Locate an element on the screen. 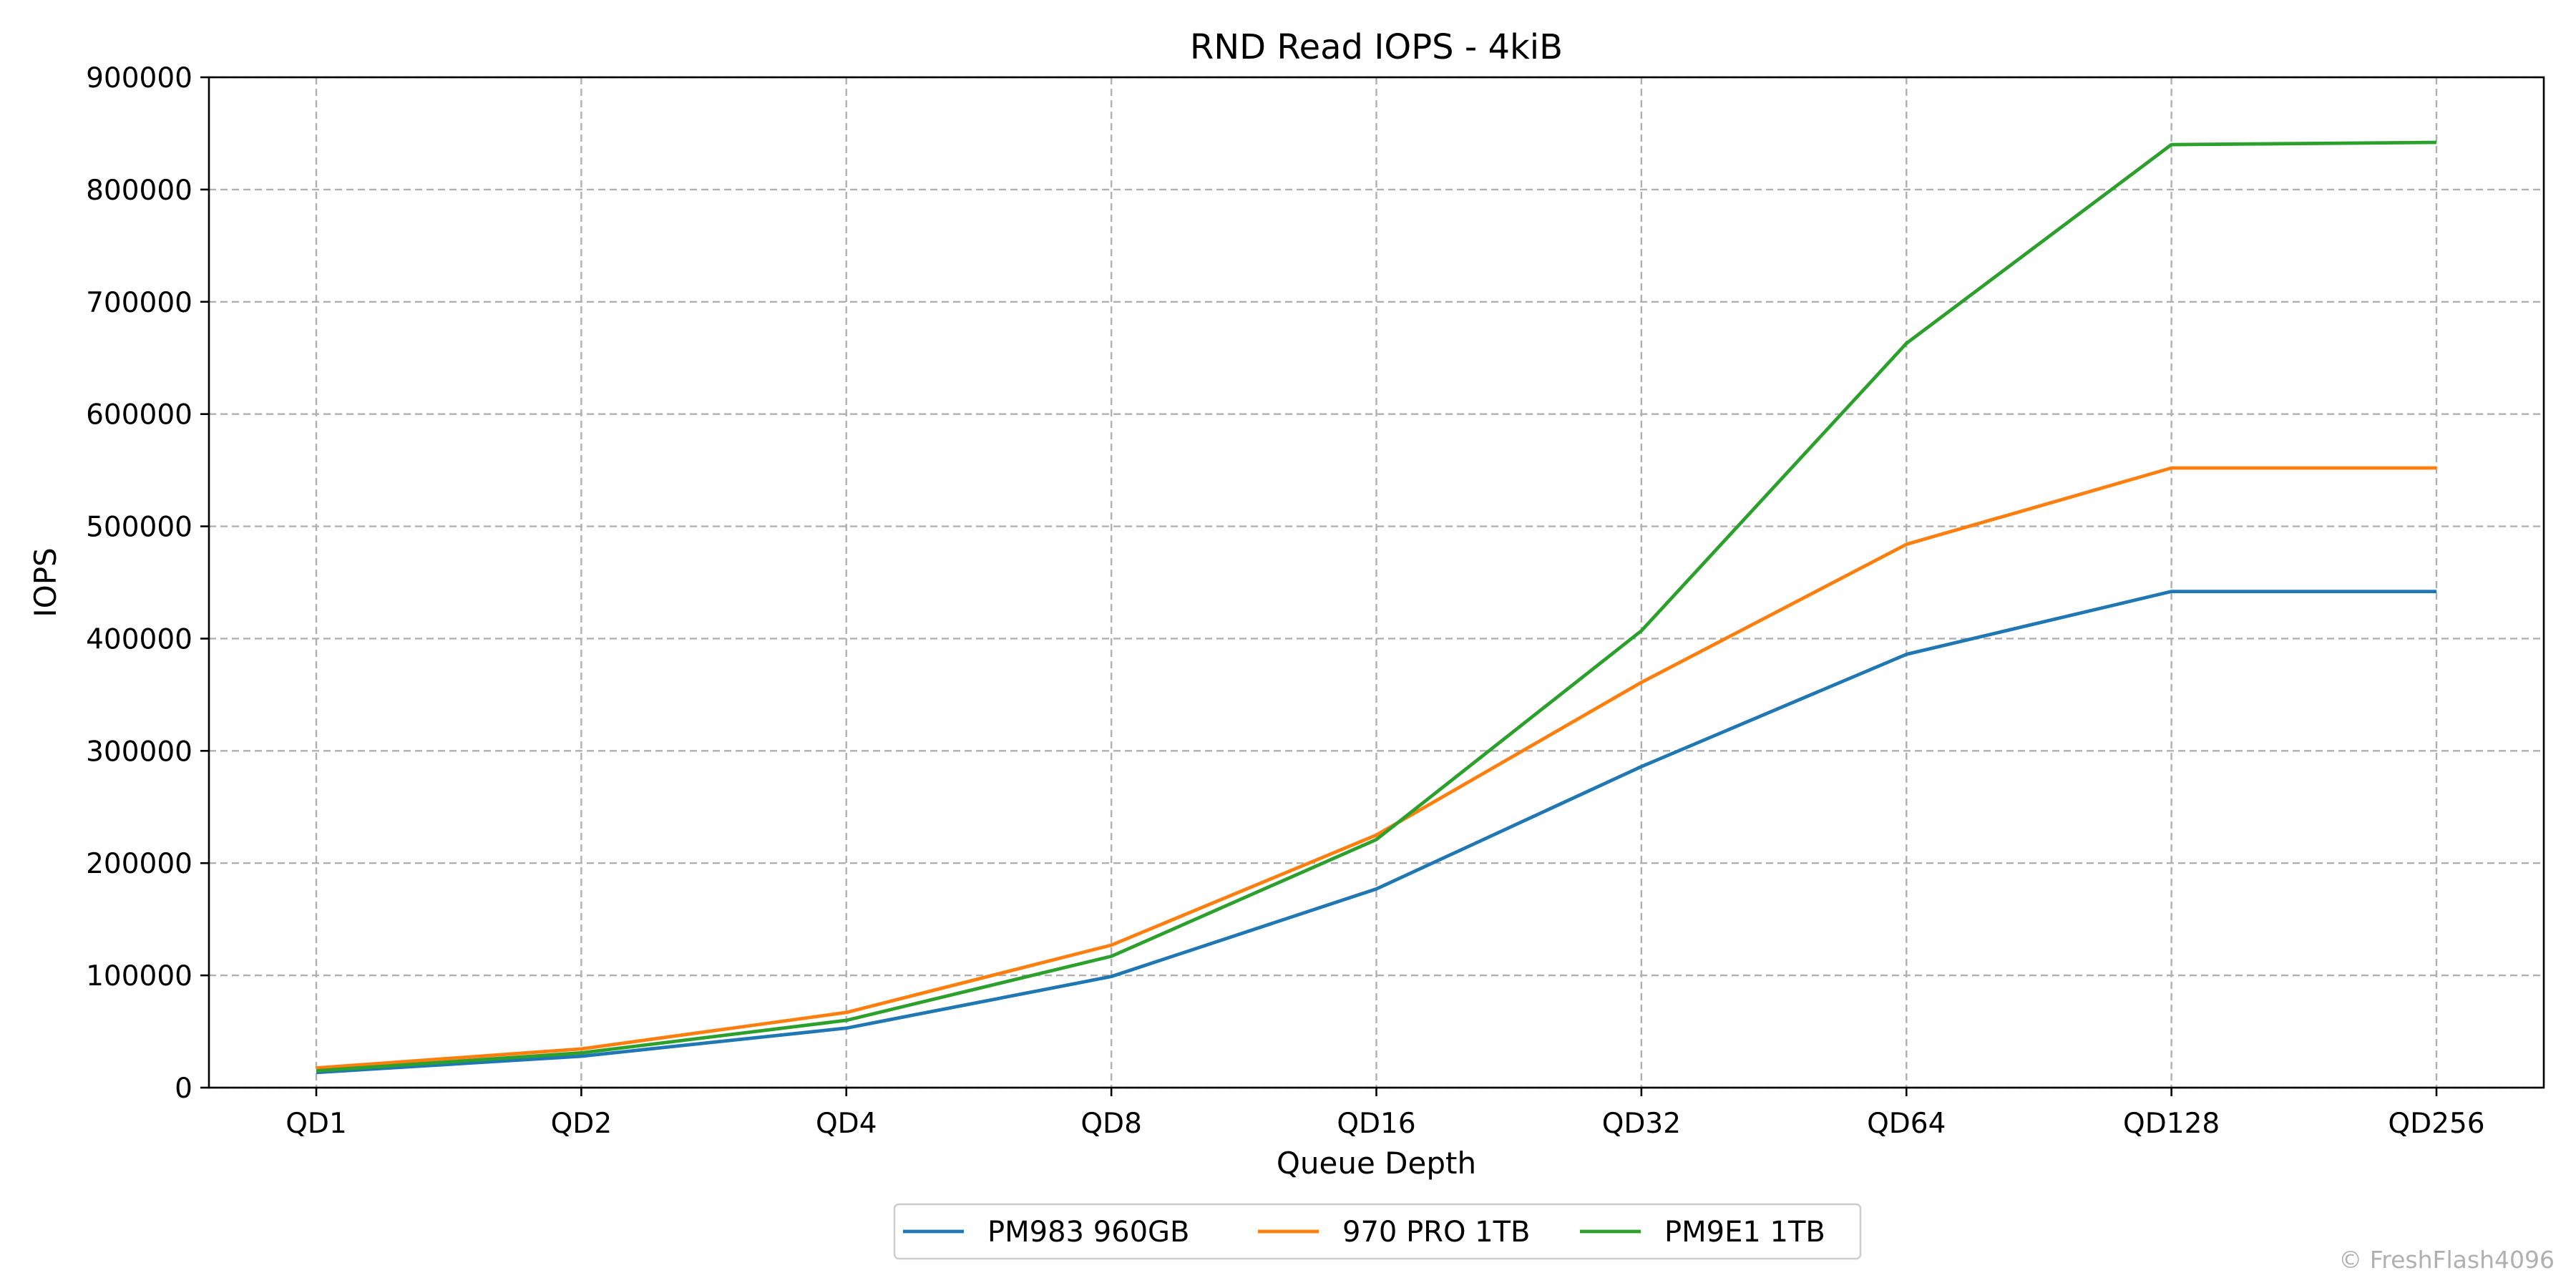 The height and width of the screenshot is (1288, 2576). y-tick-label: 700000 is located at coordinates (139, 303).